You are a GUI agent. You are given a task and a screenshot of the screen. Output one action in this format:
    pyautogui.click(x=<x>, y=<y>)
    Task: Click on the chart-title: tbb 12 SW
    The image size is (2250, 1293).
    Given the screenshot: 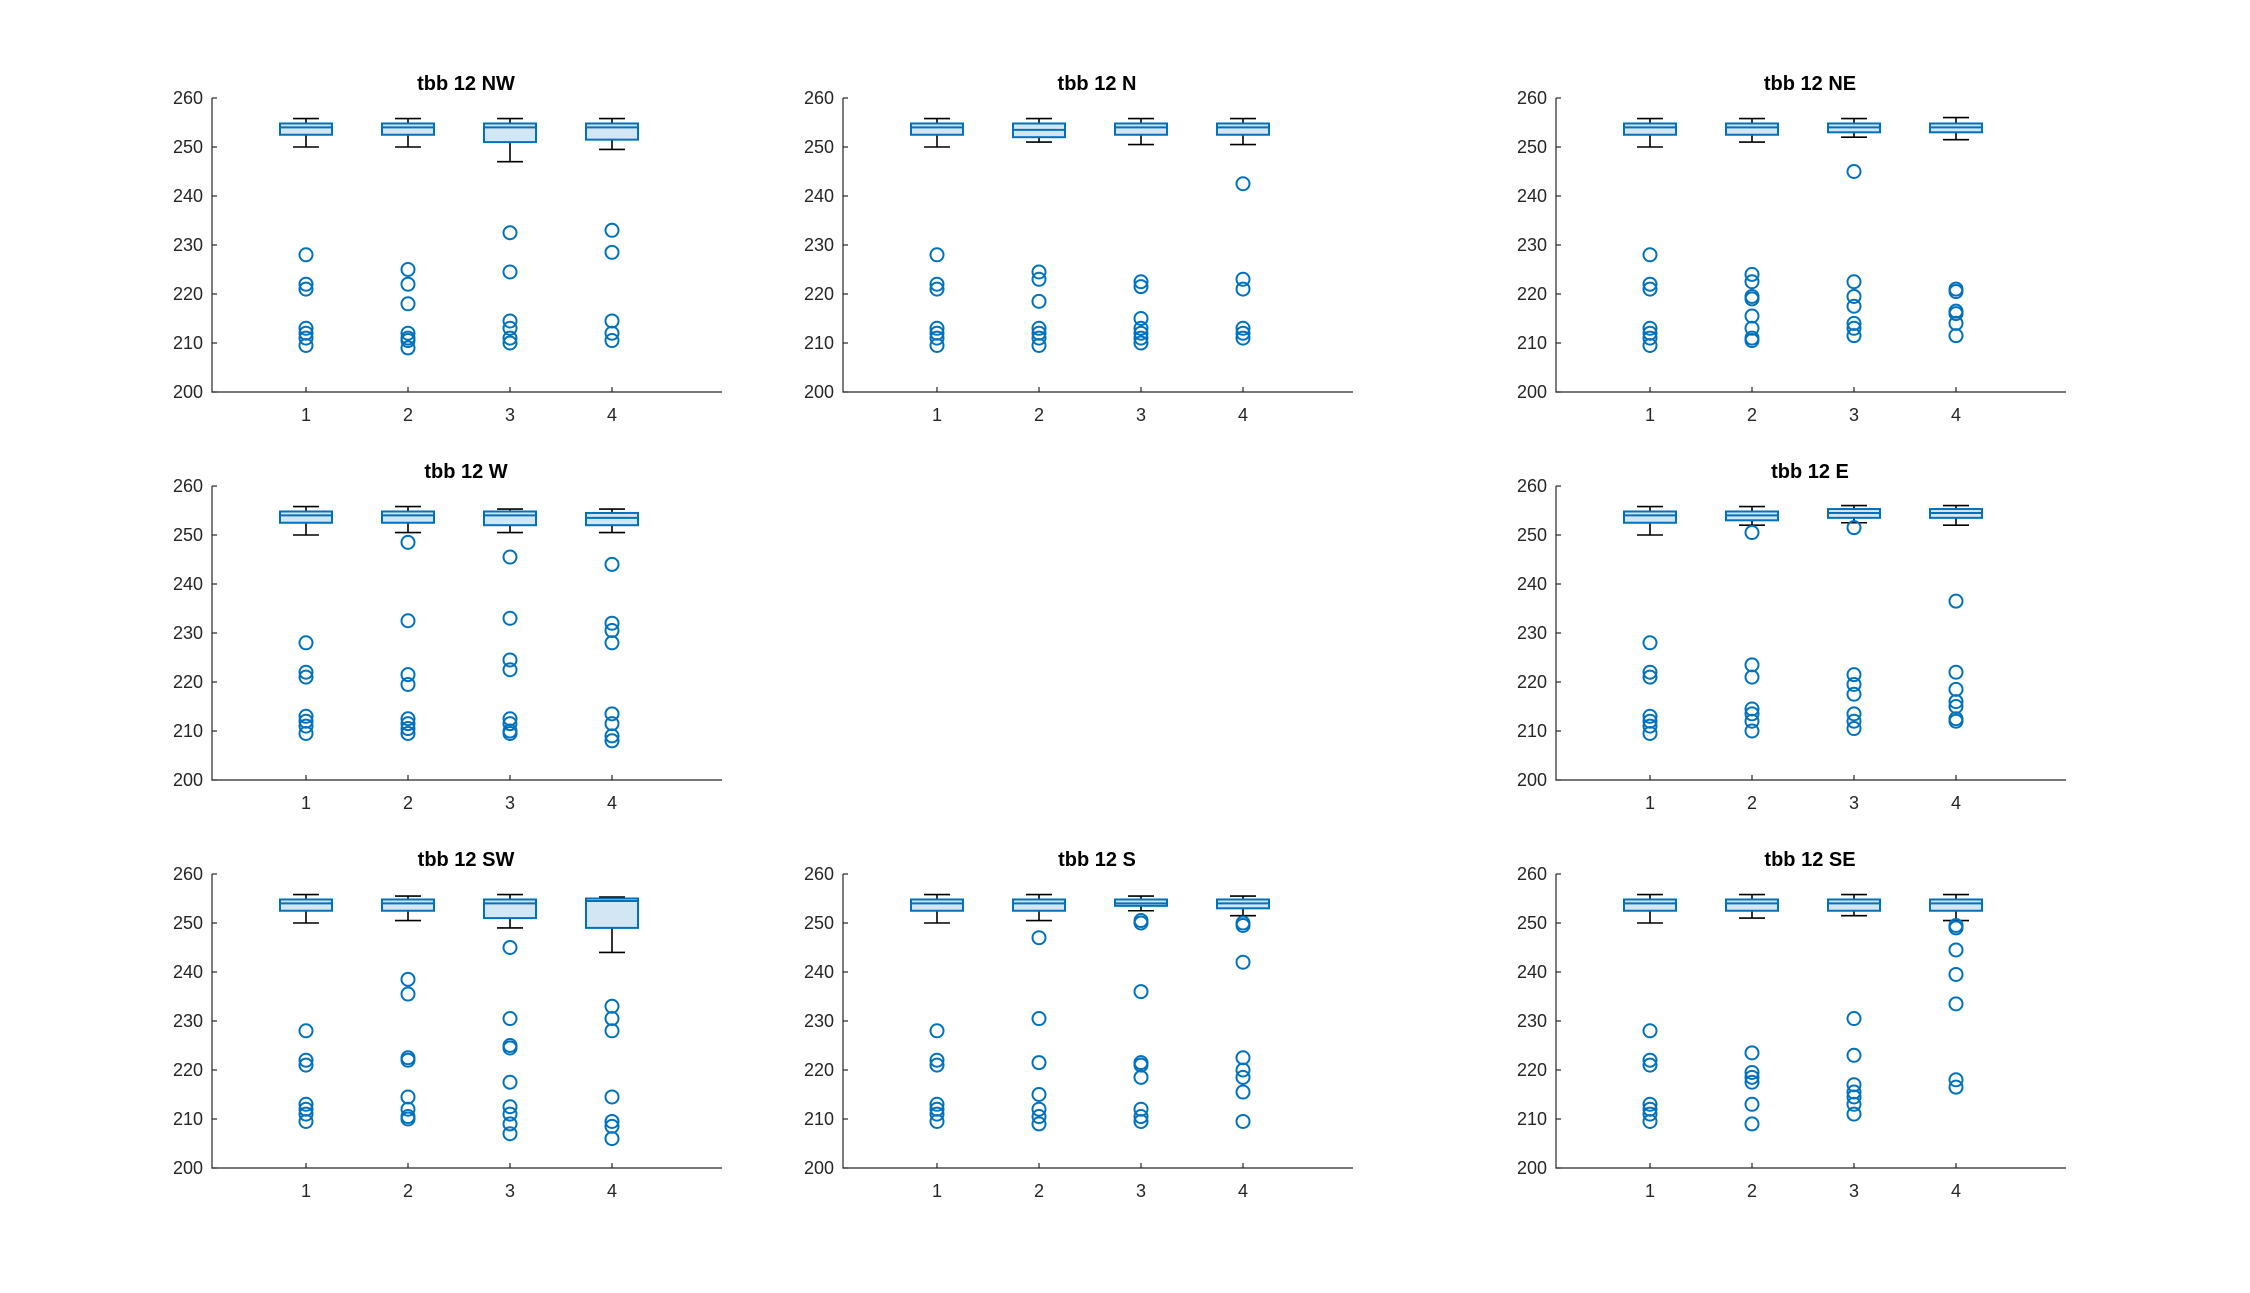 What is the action you would take?
    pyautogui.click(x=466, y=860)
    